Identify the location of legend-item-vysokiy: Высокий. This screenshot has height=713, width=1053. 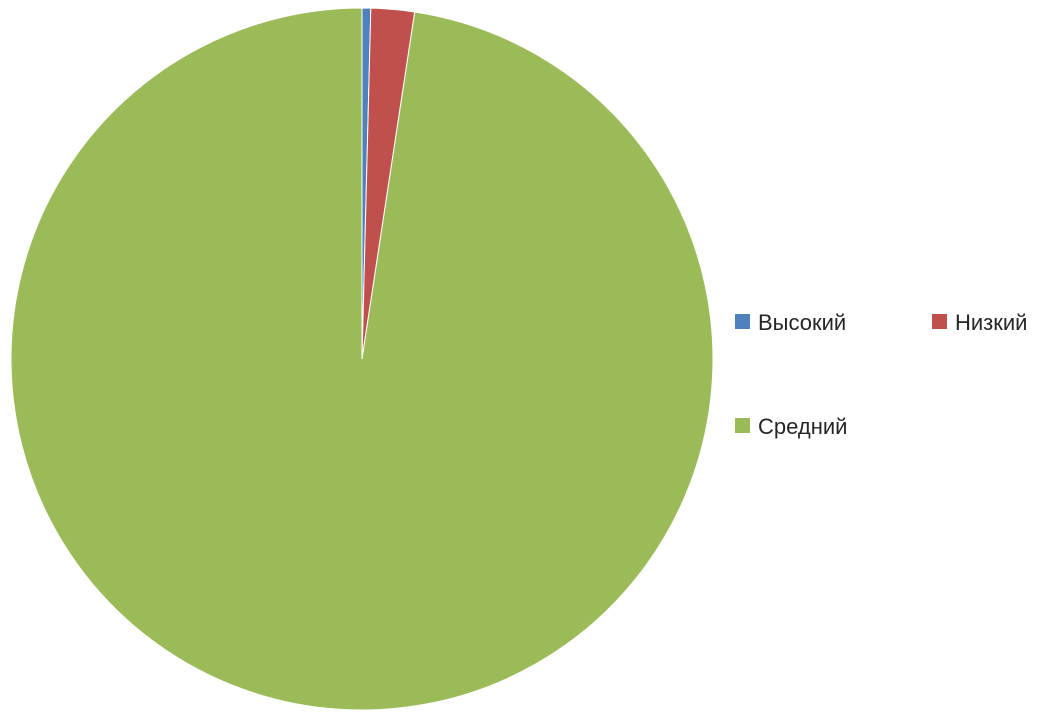
(790, 322).